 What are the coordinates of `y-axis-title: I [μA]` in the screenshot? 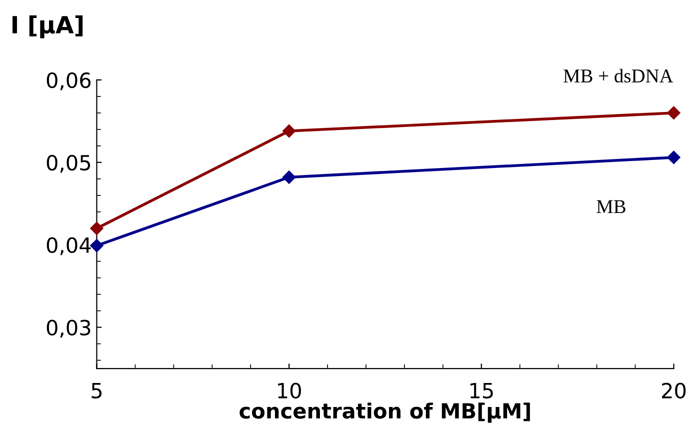 It's located at (47, 26).